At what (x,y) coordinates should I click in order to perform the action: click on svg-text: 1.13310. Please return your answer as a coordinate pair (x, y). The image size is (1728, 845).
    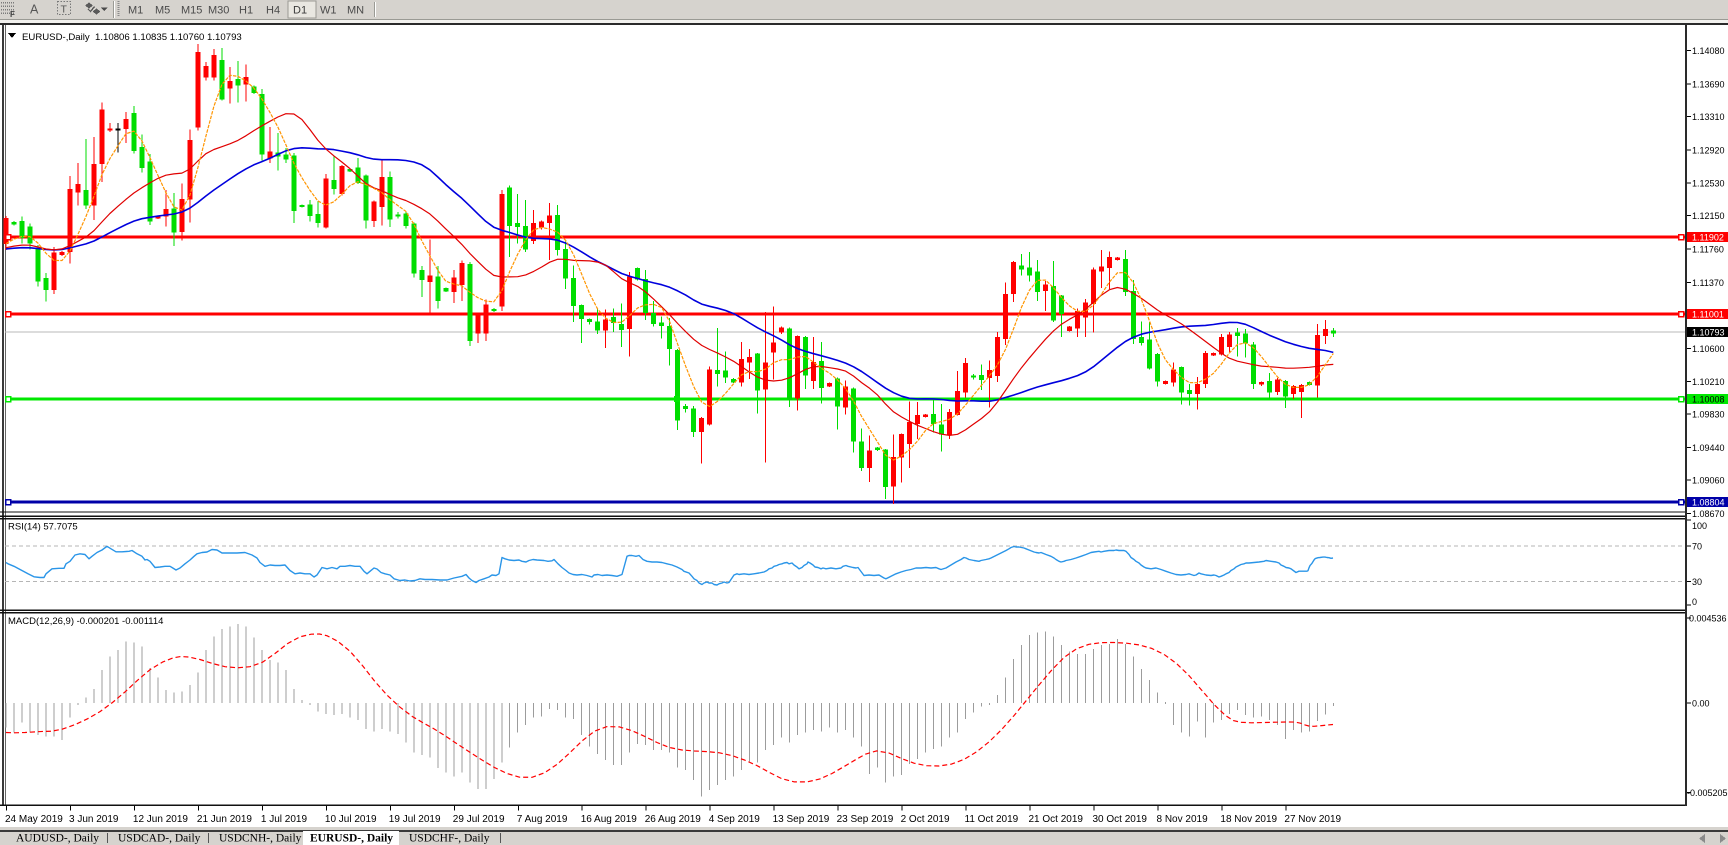
    Looking at the image, I should click on (1708, 117).